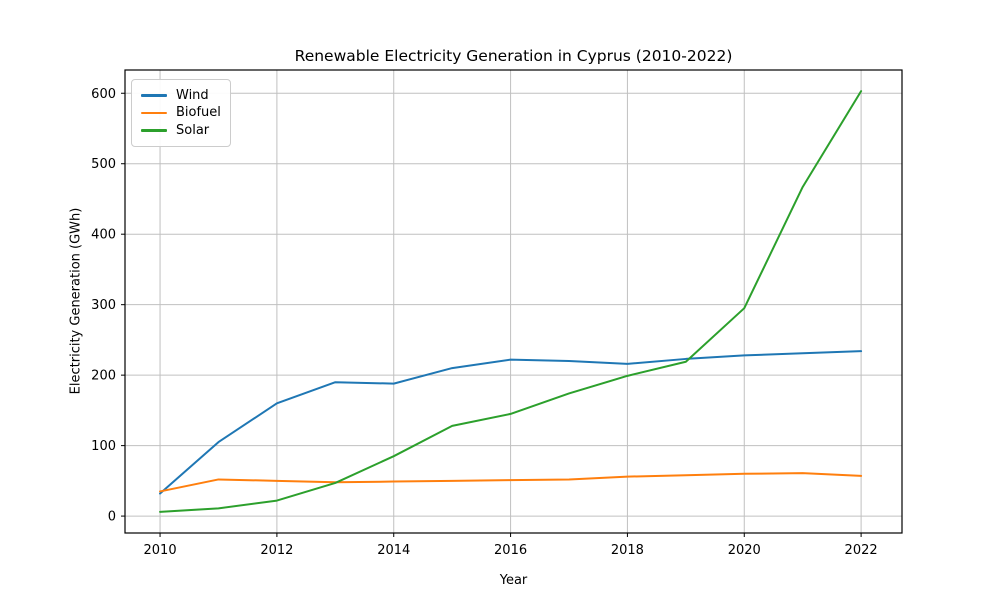 This screenshot has height=600, width=1000. Describe the element at coordinates (103, 446) in the screenshot. I see `y-tick-label: 100` at that location.